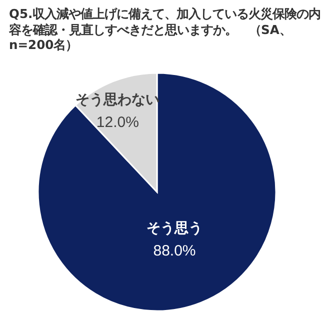  What do you see at coordinates (174, 228) in the screenshot?
I see `slice-label: そう思う` at bounding box center [174, 228].